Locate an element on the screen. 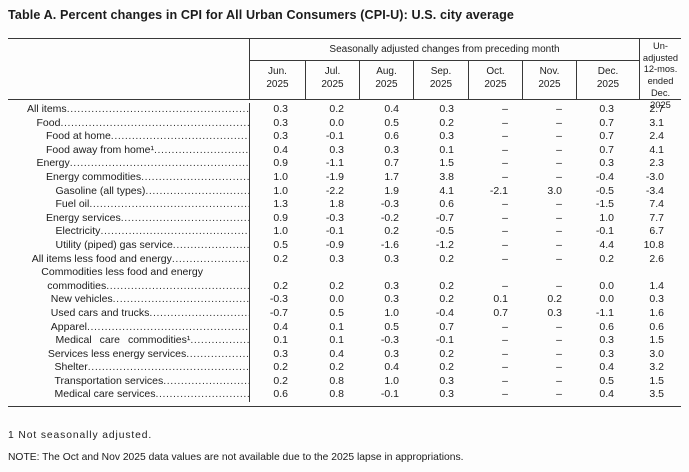 This screenshot has width=689, height=472. value-cell: -1.1 is located at coordinates (604, 312).